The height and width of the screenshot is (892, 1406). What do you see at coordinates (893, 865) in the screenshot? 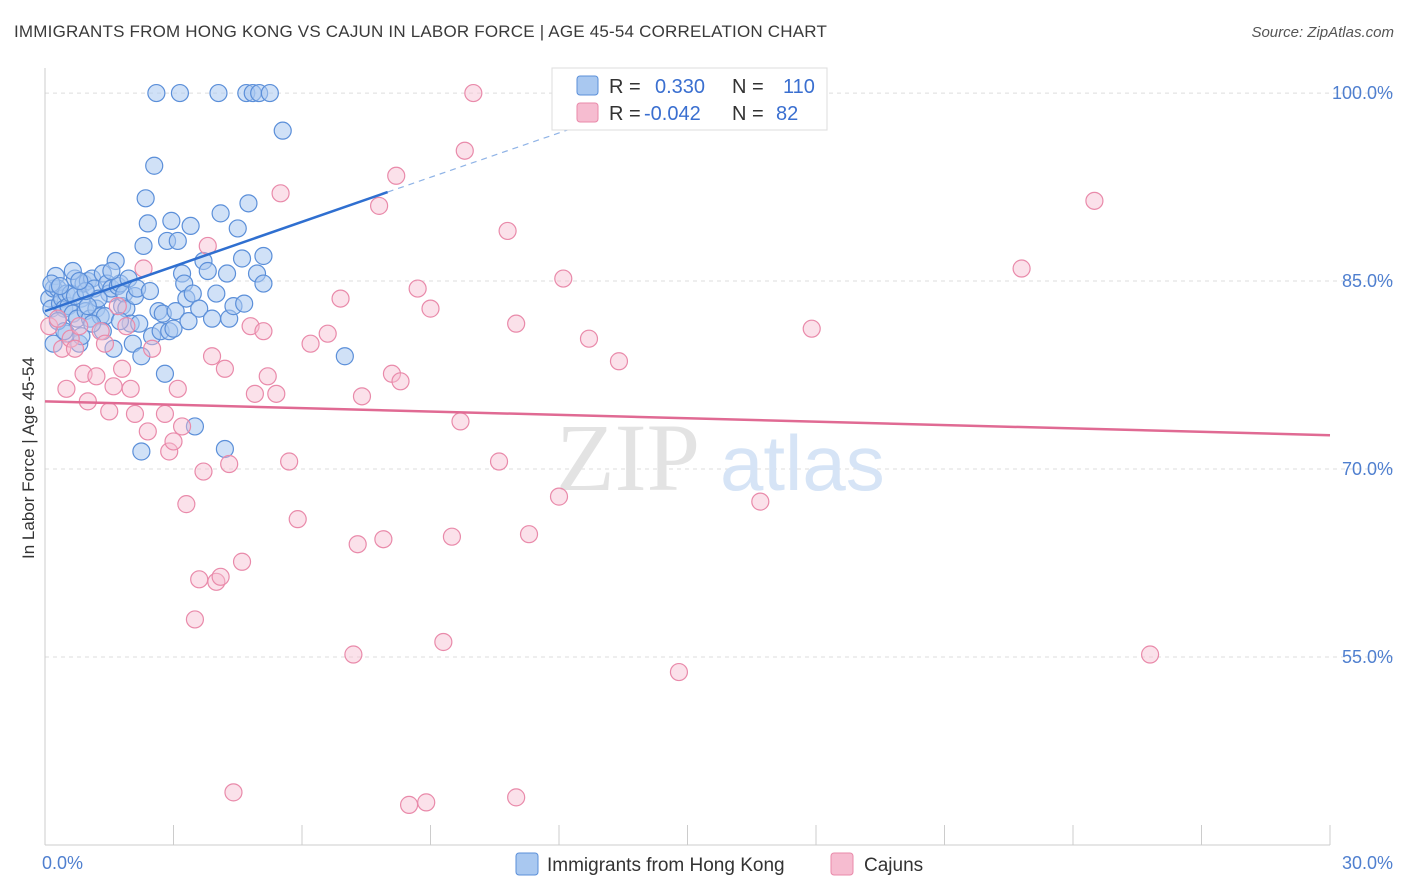
I see `legend-label-cajuns: Cajuns` at bounding box center [893, 865].